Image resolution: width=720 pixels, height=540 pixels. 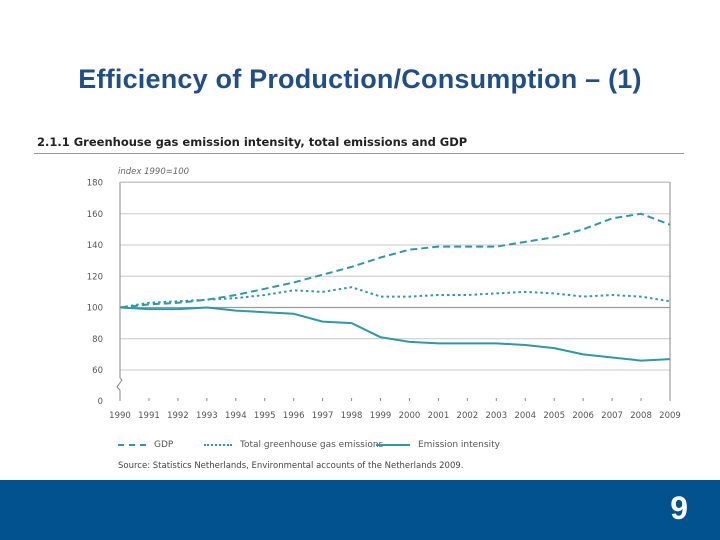 What do you see at coordinates (395, 334) in the screenshot?
I see `series-line-emission-intensity` at bounding box center [395, 334].